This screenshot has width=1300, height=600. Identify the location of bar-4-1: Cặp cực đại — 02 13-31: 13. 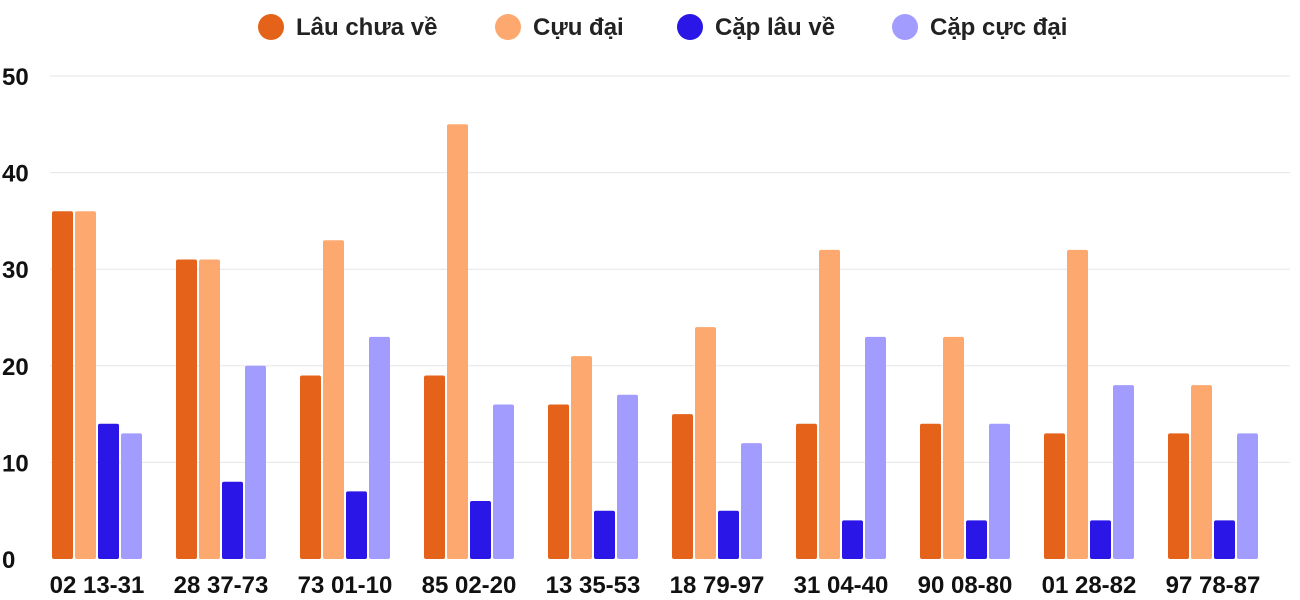
(131, 496).